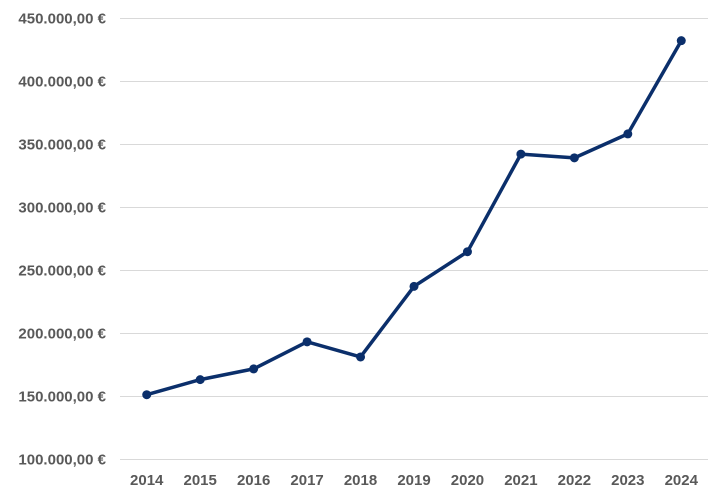 The width and height of the screenshot is (723, 496). I want to click on y-tick-label: 400.000,00 €, so click(62, 82).